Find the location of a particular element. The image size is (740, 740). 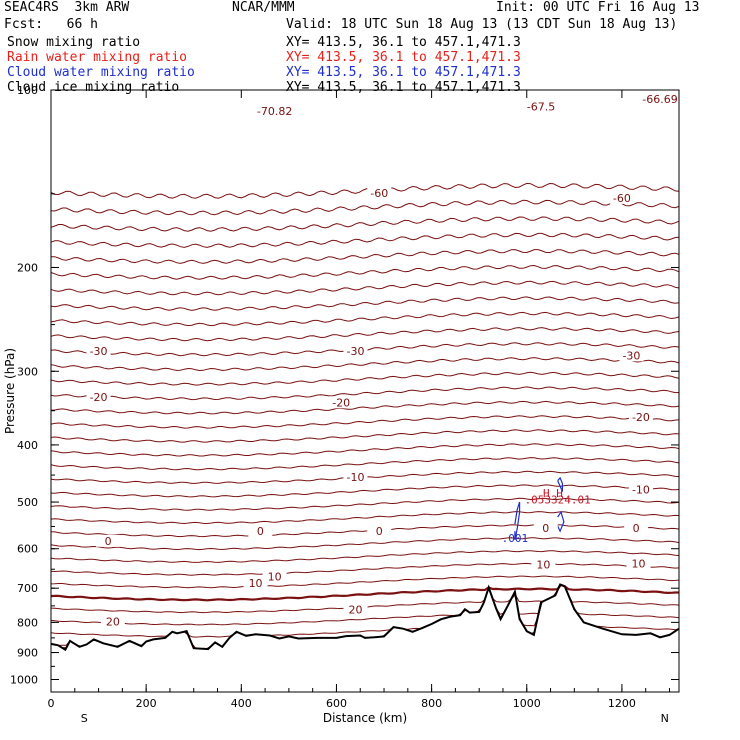

y-tick-label: 600 is located at coordinates (27, 549).